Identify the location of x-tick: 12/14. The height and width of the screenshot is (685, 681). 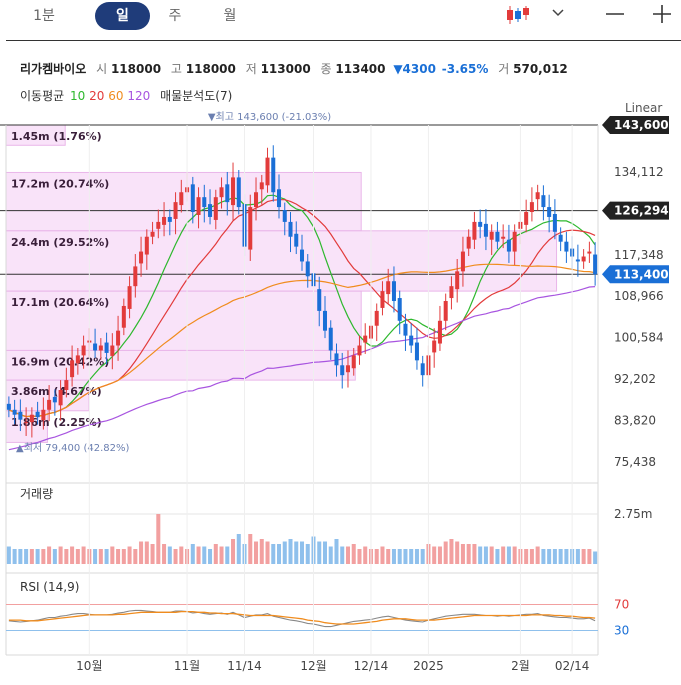
(371, 666).